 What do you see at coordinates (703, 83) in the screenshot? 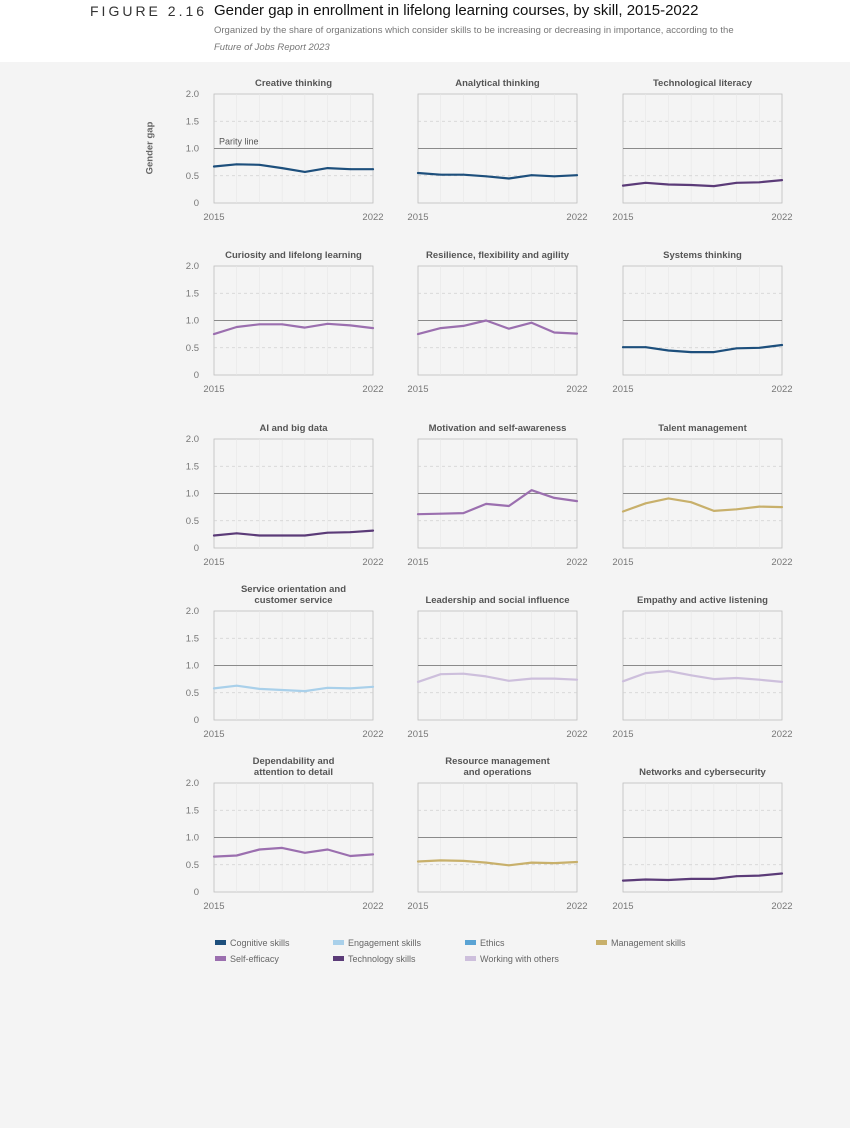
I see `chart-title: Technological literacy` at bounding box center [703, 83].